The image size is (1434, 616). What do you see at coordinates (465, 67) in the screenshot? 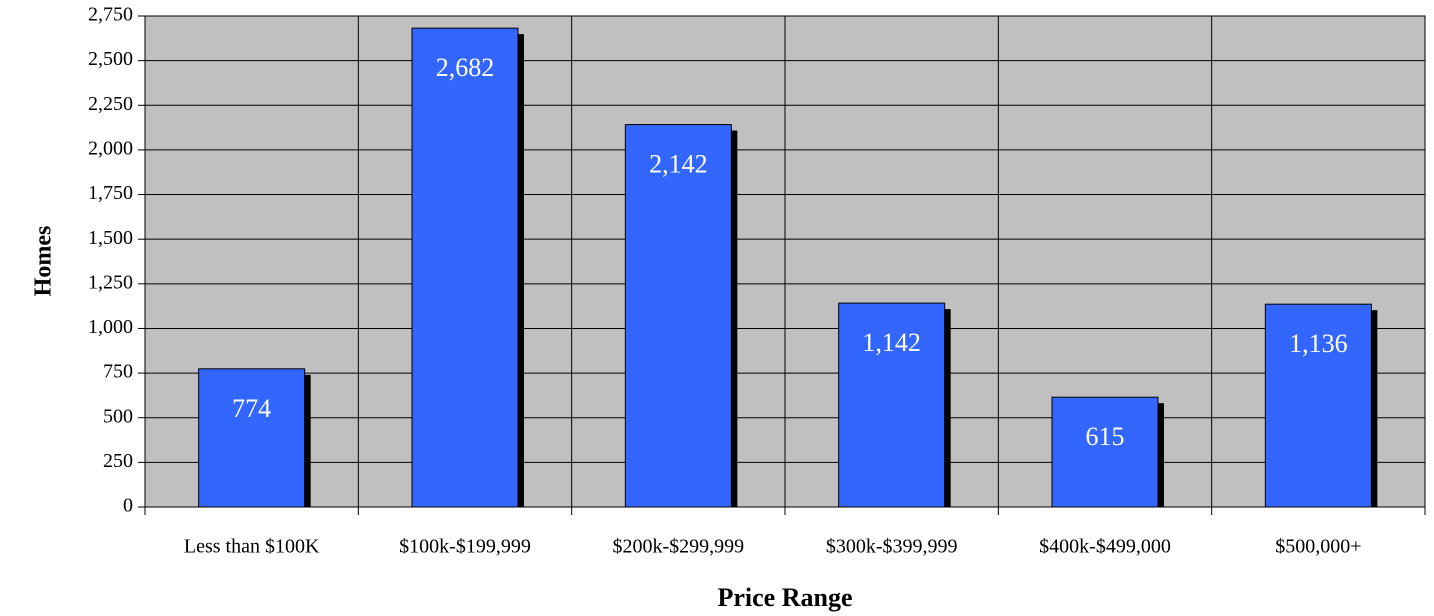
I see `value-label: 2,682` at bounding box center [465, 67].